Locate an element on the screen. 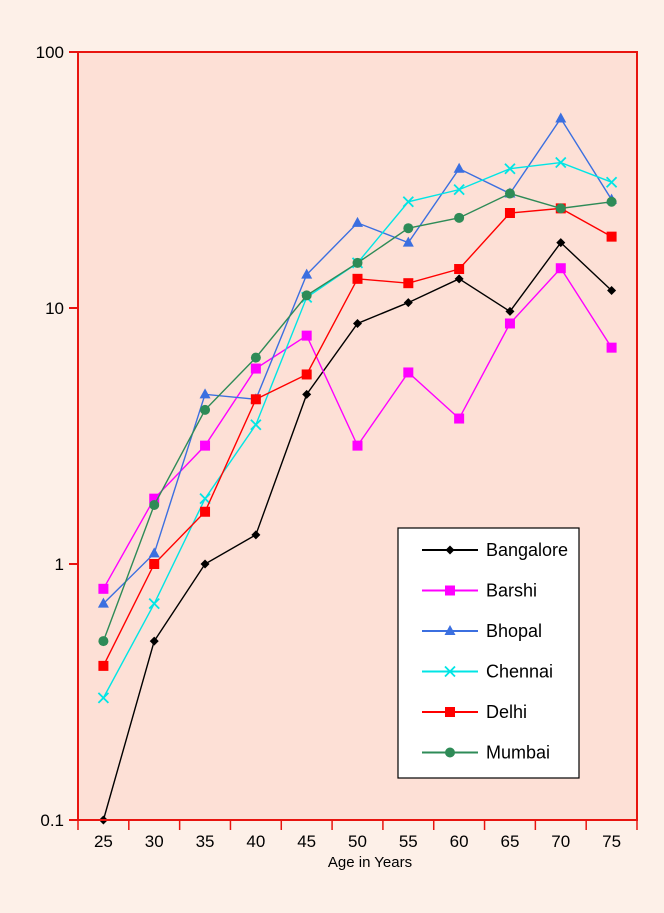 Image resolution: width=664 pixels, height=913 pixels. legend-item-barshi: Barshi is located at coordinates (479, 591).